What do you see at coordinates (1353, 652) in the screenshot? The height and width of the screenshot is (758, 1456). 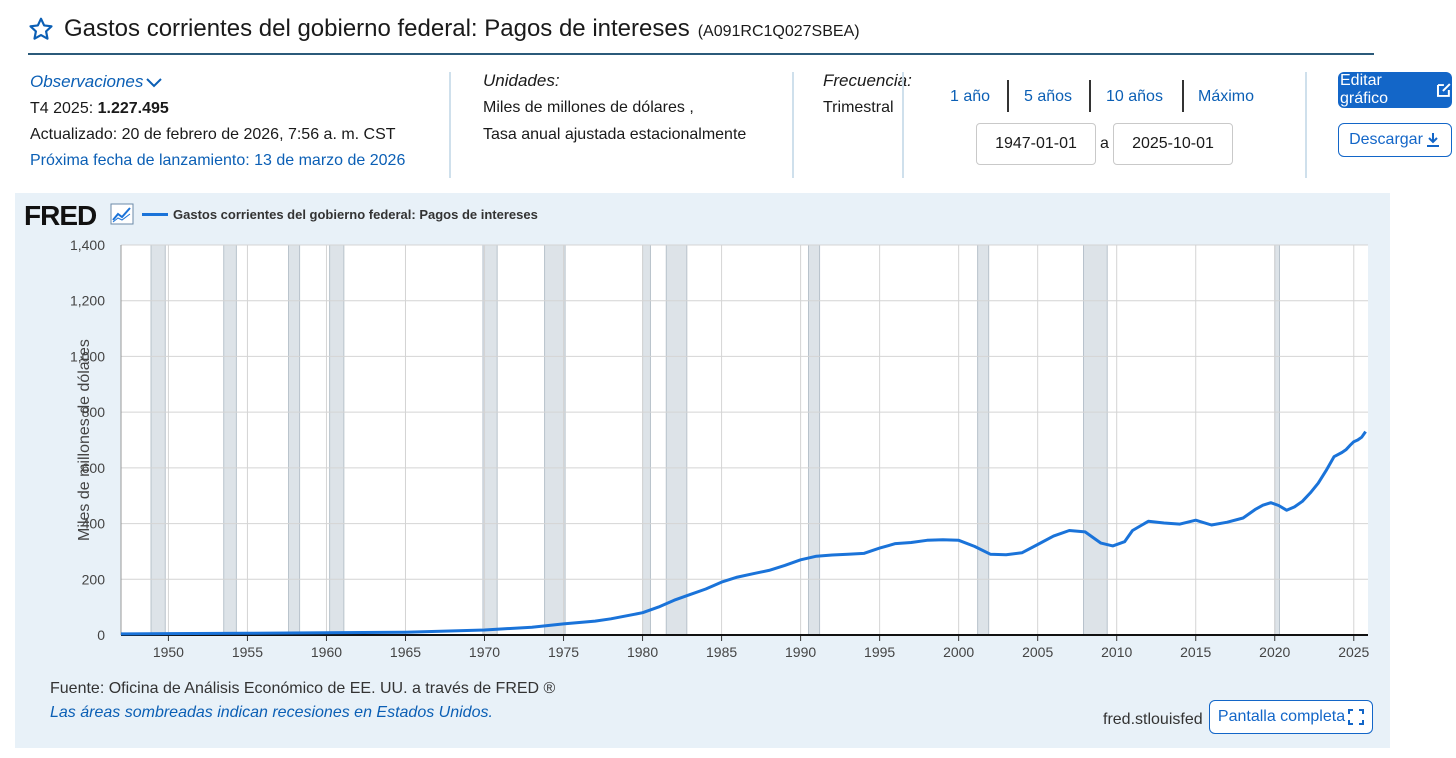 I see `x-tick-label: 2025` at bounding box center [1353, 652].